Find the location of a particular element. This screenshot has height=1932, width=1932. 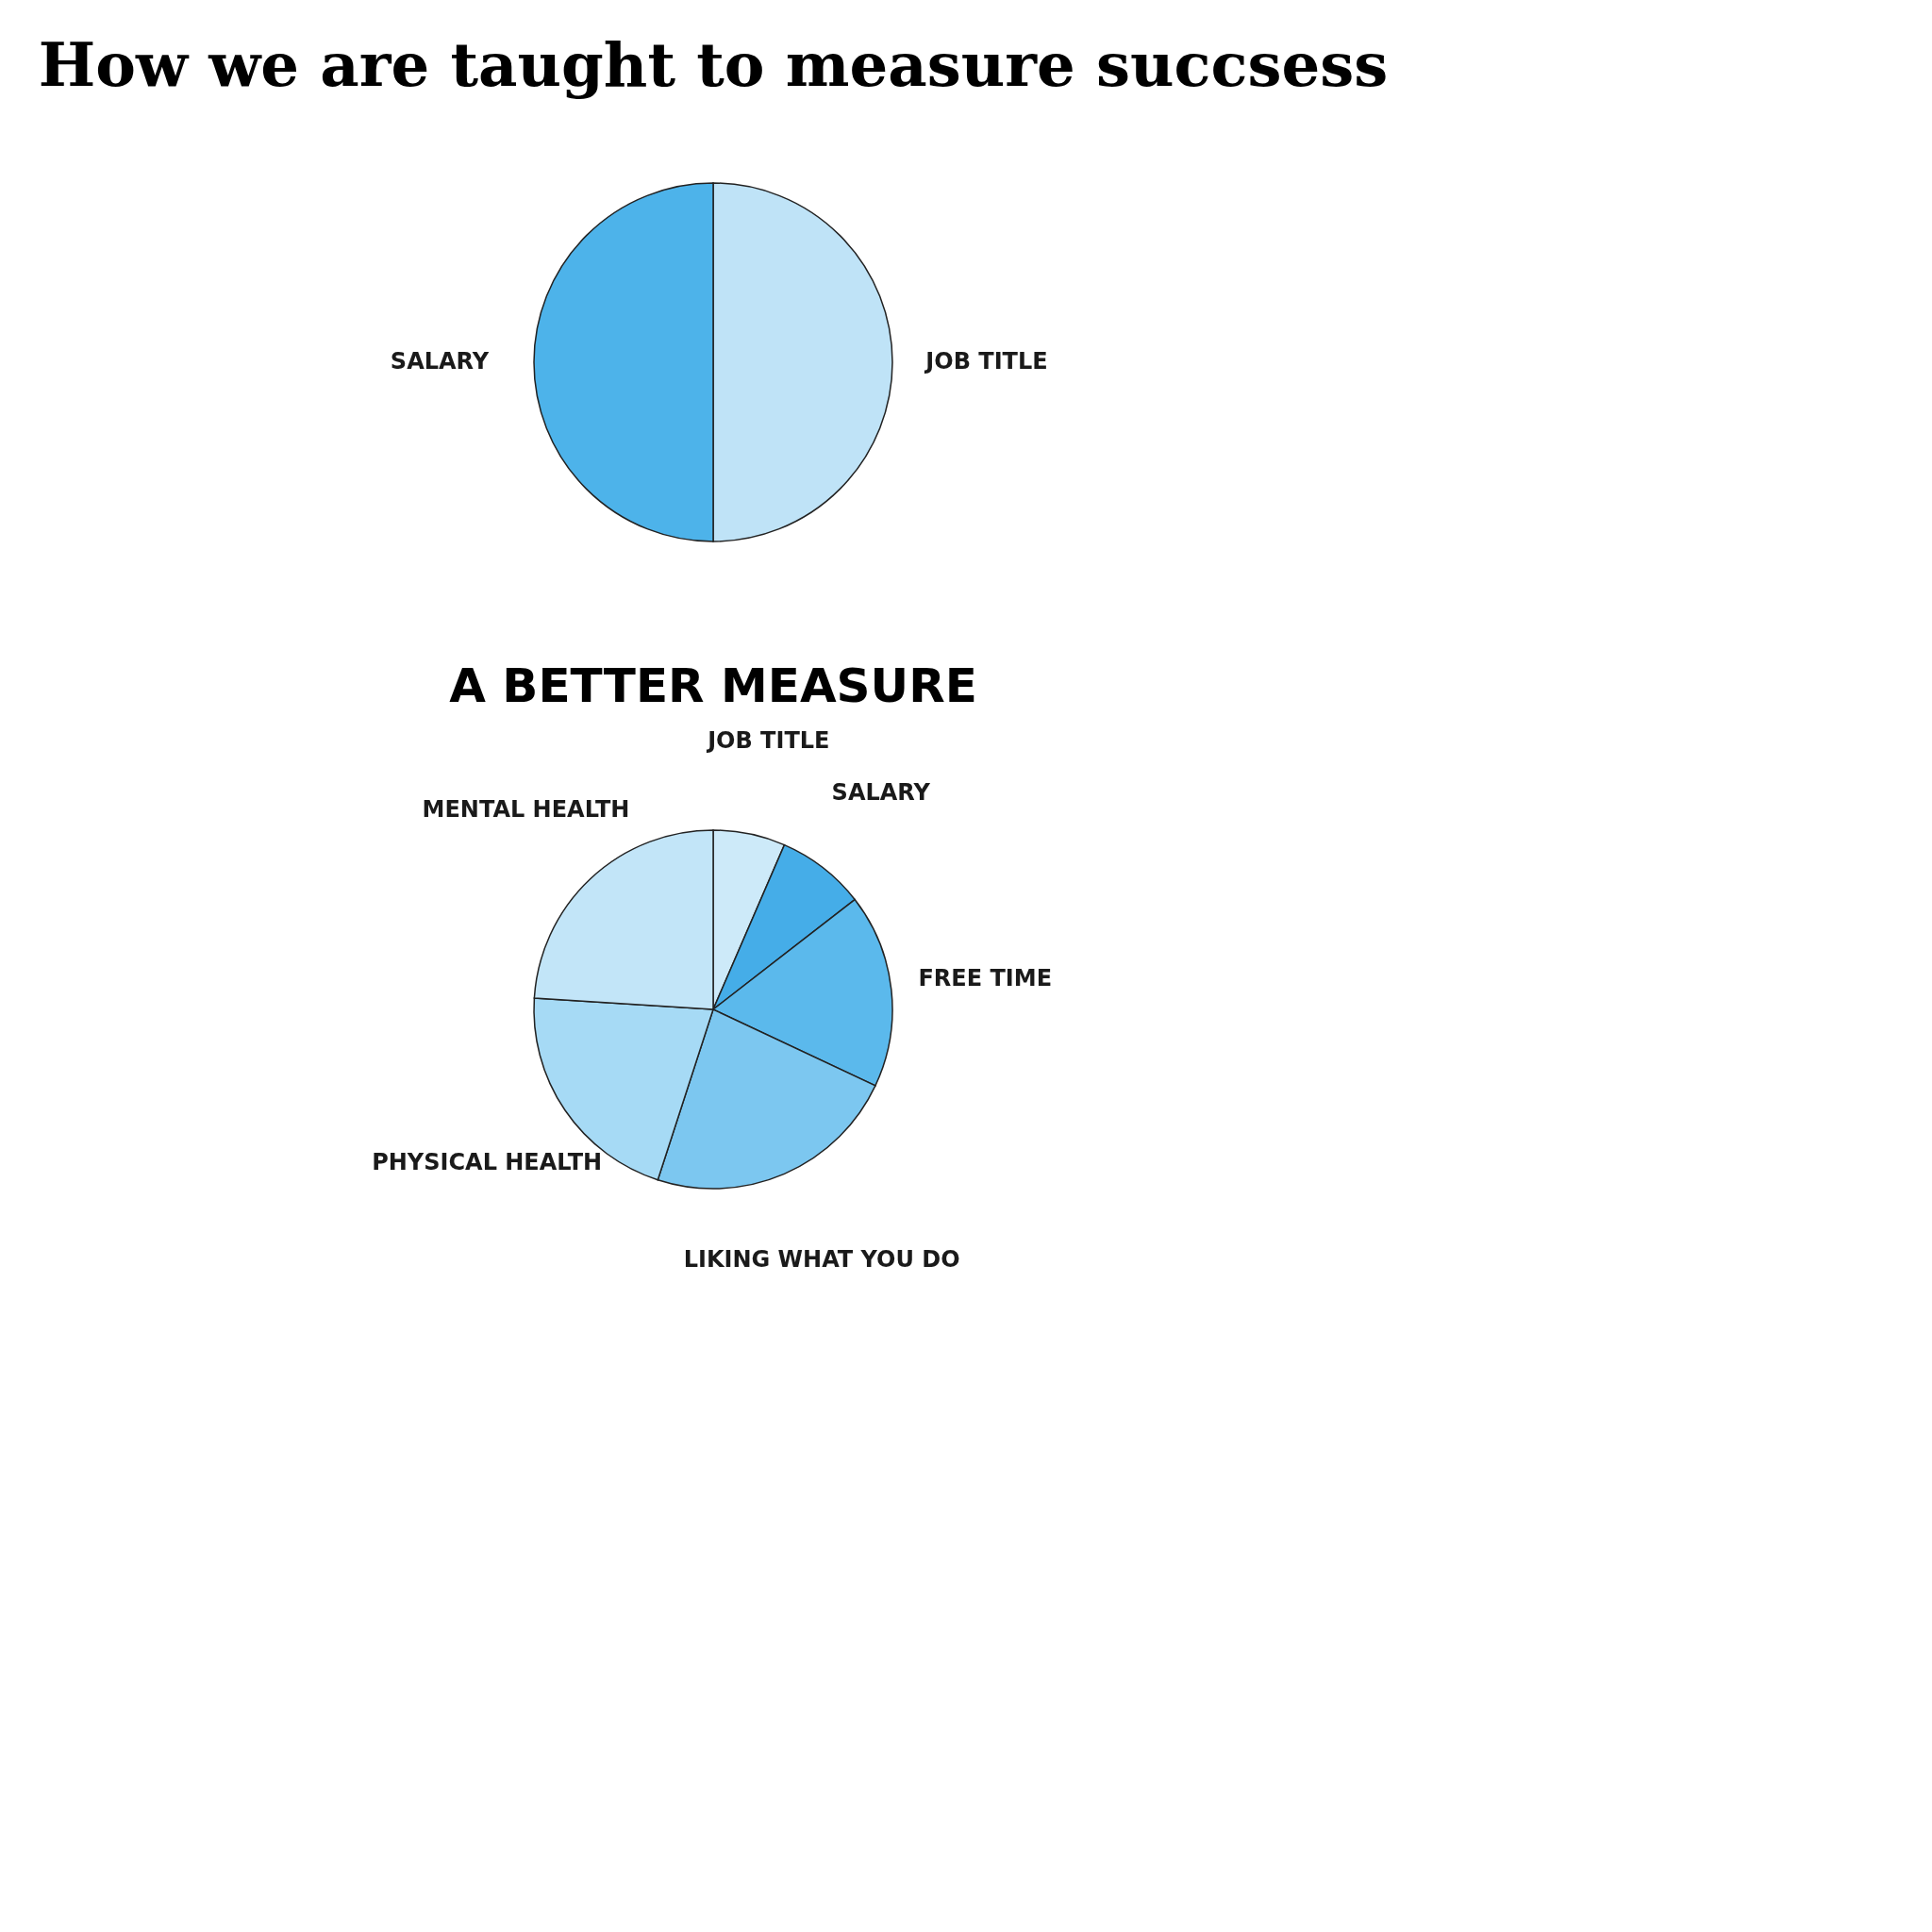

slice-label: FREE TIME is located at coordinates (986, 979).